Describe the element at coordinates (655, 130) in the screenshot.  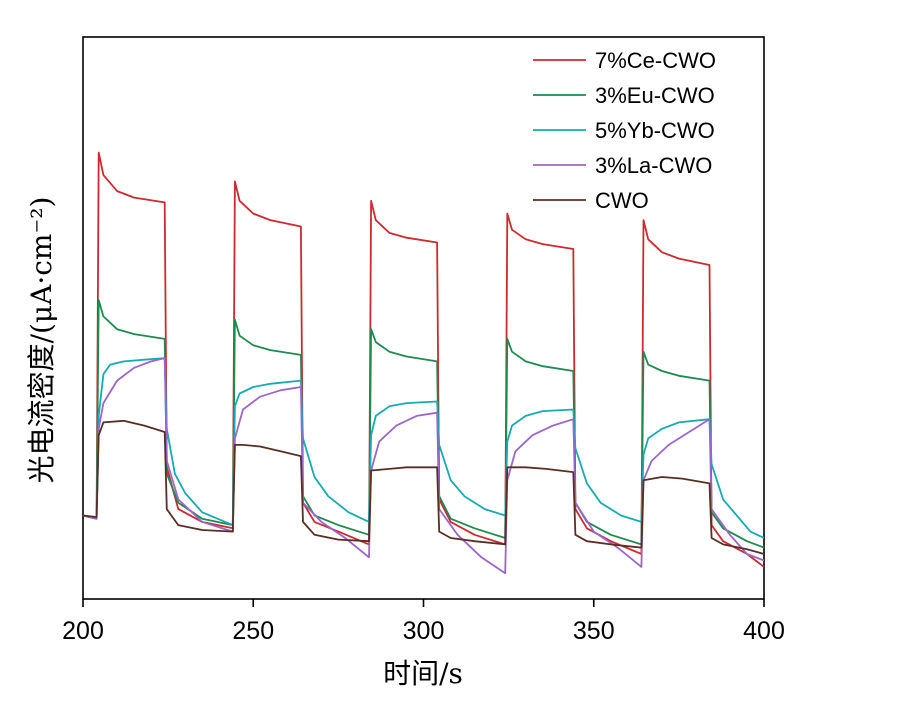
I see `legend-label: 5%Yb-CWO` at that location.